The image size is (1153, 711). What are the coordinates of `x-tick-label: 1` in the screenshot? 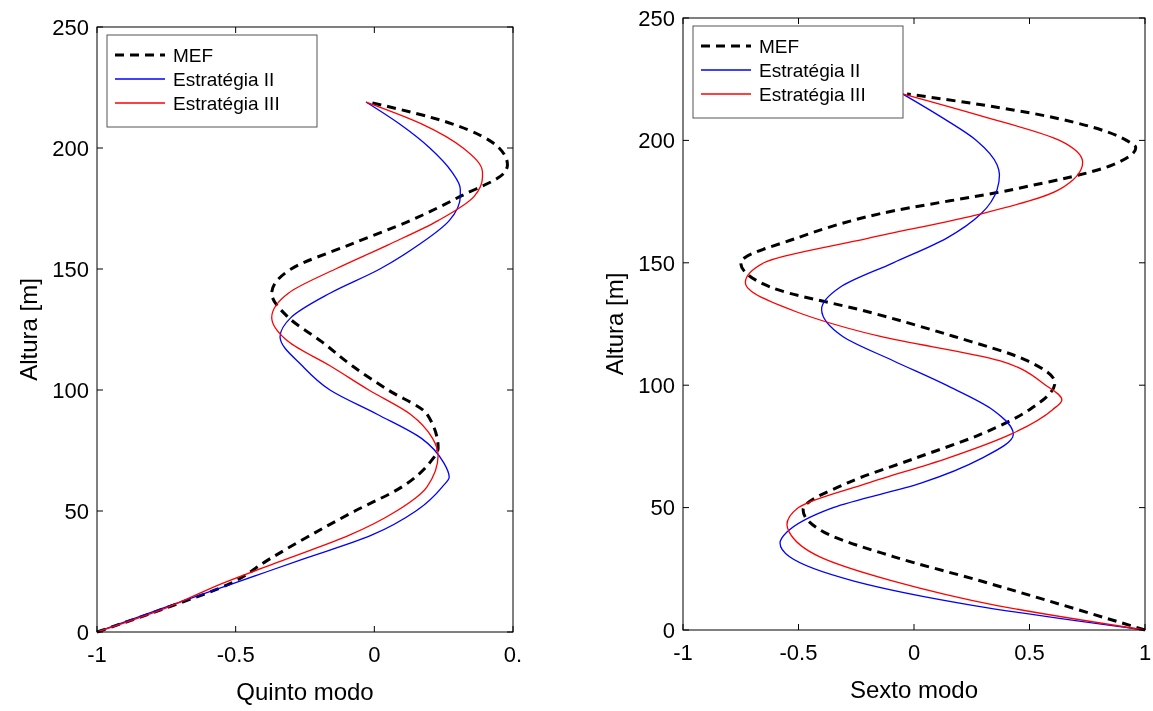 It's located at (1145, 652).